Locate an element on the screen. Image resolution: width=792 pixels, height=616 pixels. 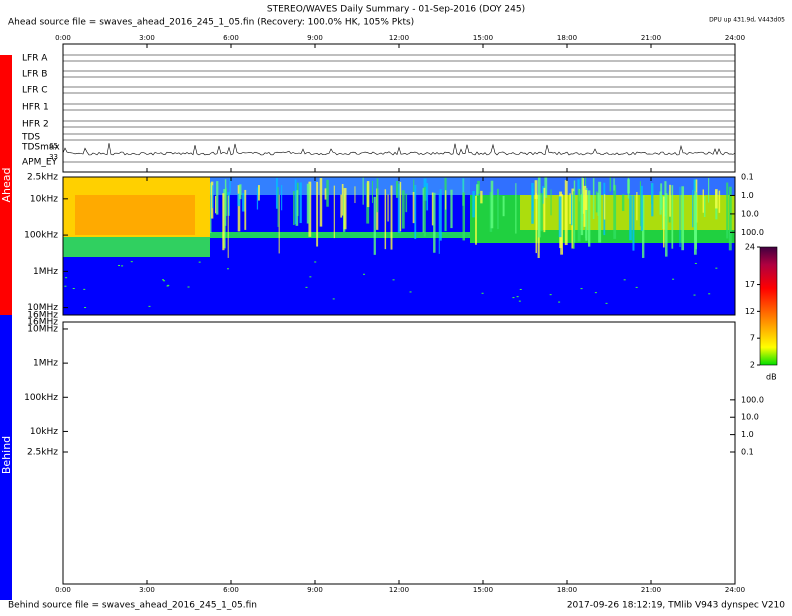
x-tick-label-bottom: 3:00 is located at coordinates (147, 590).